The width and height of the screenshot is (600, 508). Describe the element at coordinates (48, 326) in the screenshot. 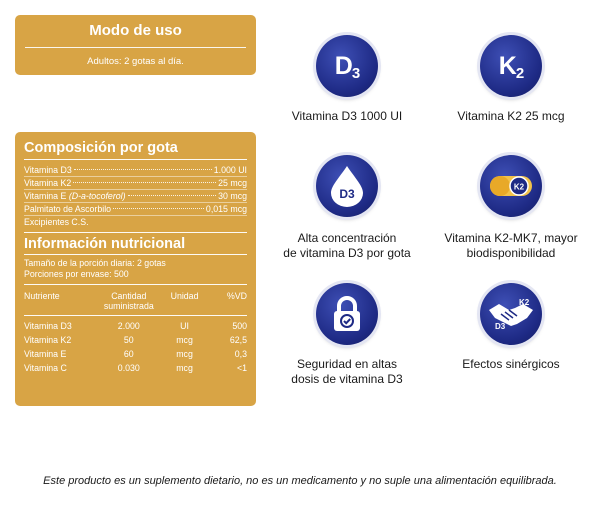

I see `table-cell: Vitamina D3` at that location.